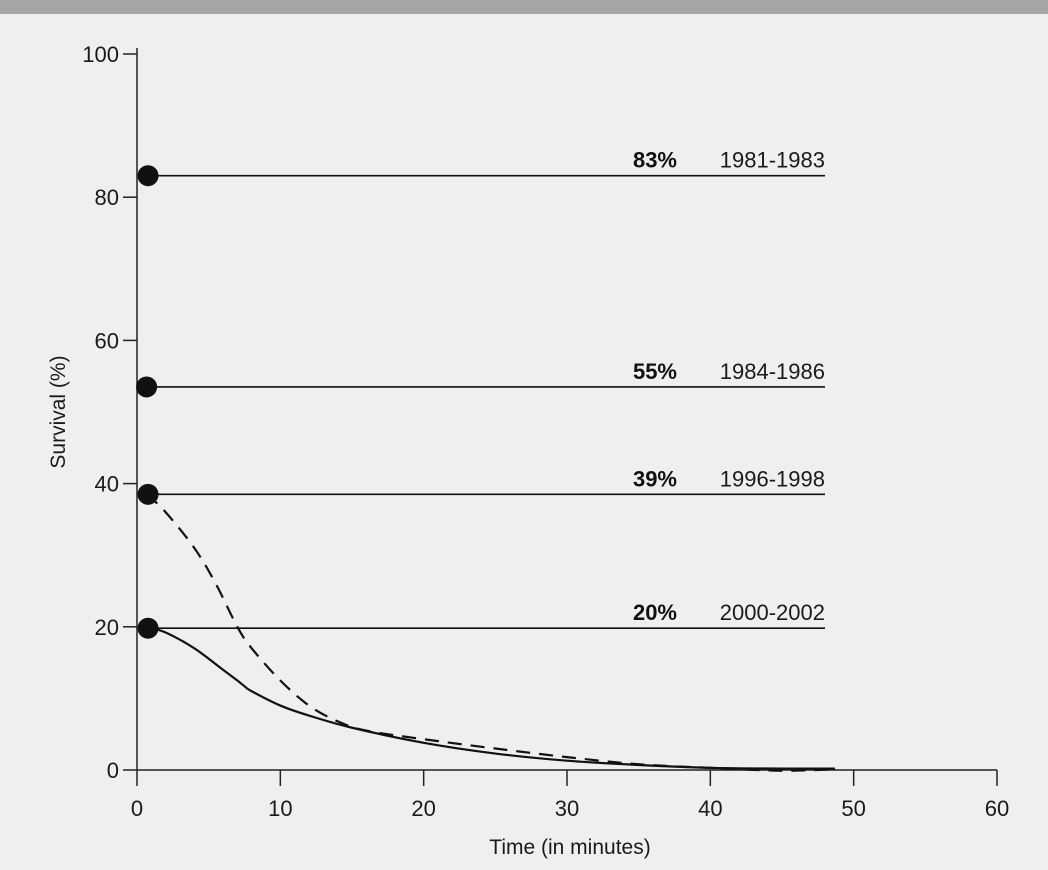  Describe the element at coordinates (524, 7) in the screenshot. I see `top-bar` at that location.